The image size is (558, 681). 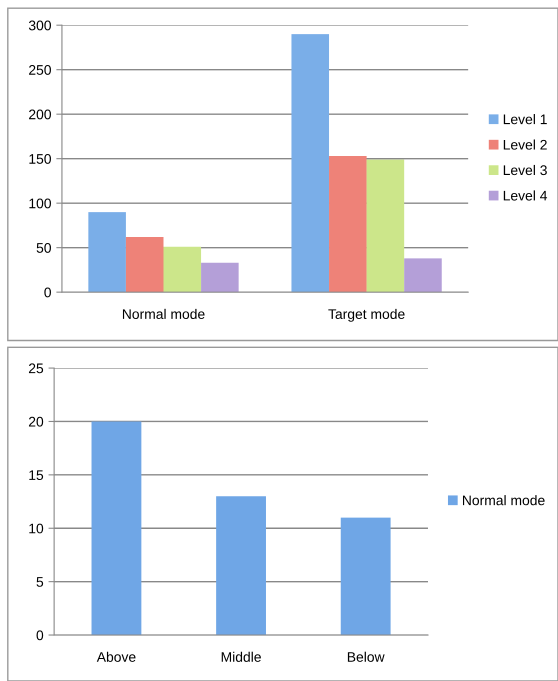 What do you see at coordinates (366, 315) in the screenshot?
I see `x-tick-label: Target mode` at bounding box center [366, 315].